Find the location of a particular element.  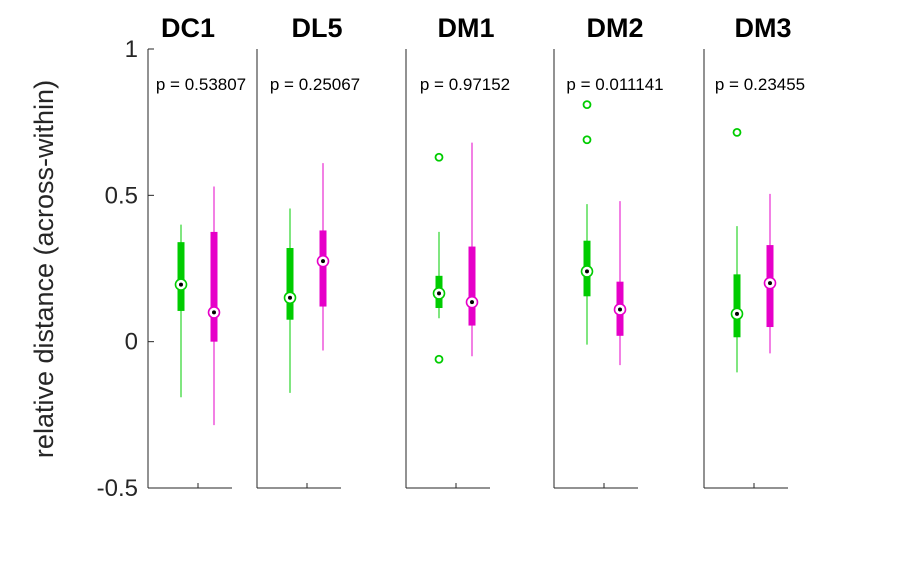

panel-title: DC1 is located at coordinates (188, 28).